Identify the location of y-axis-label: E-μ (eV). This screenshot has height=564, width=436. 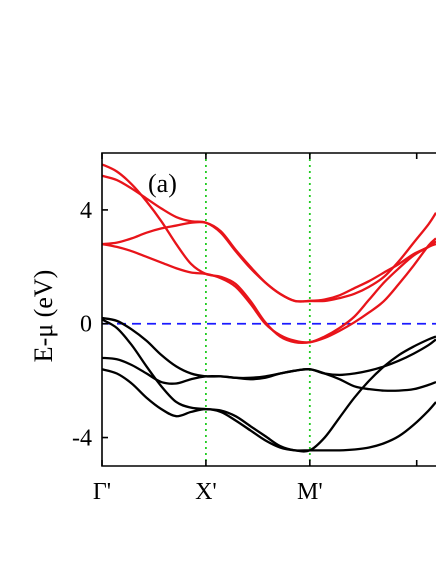
(43, 316).